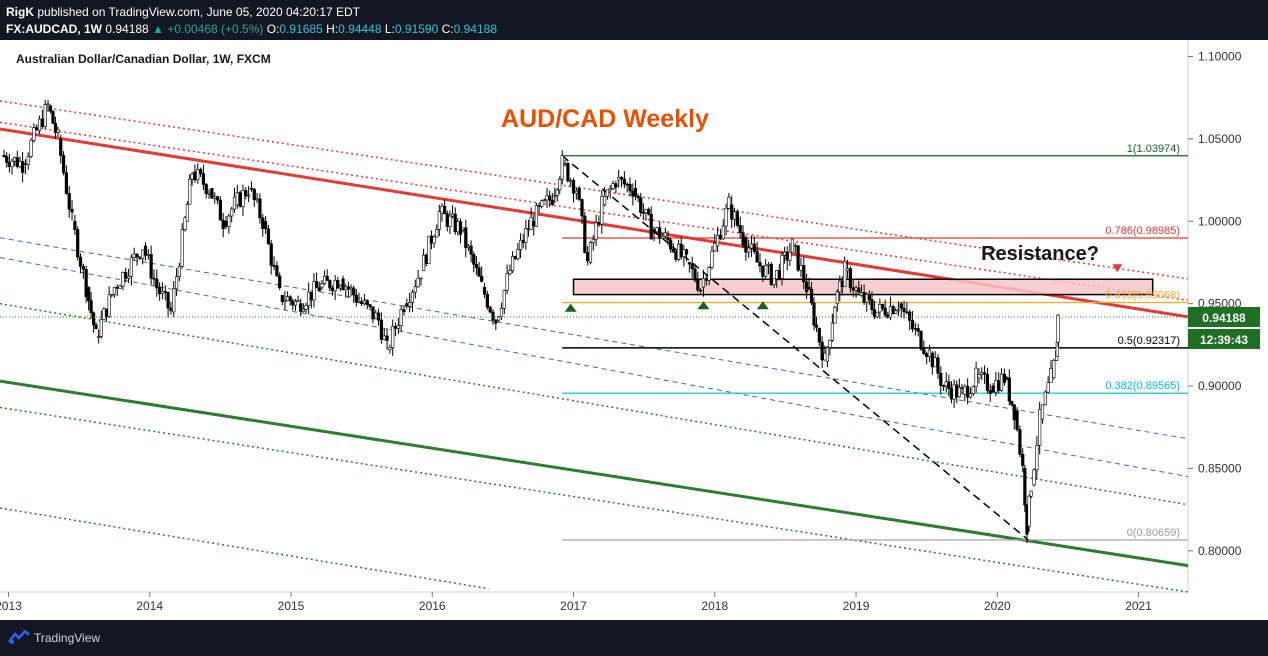  I want to click on fib-level-label: 0(0.80659), so click(1153, 533).